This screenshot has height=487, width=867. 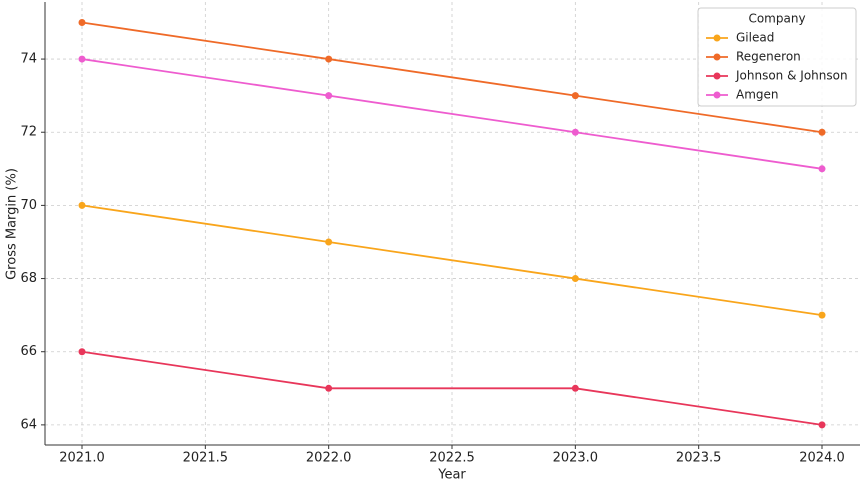 What do you see at coordinates (576, 458) in the screenshot?
I see `x-tick-label: 2023.0` at bounding box center [576, 458].